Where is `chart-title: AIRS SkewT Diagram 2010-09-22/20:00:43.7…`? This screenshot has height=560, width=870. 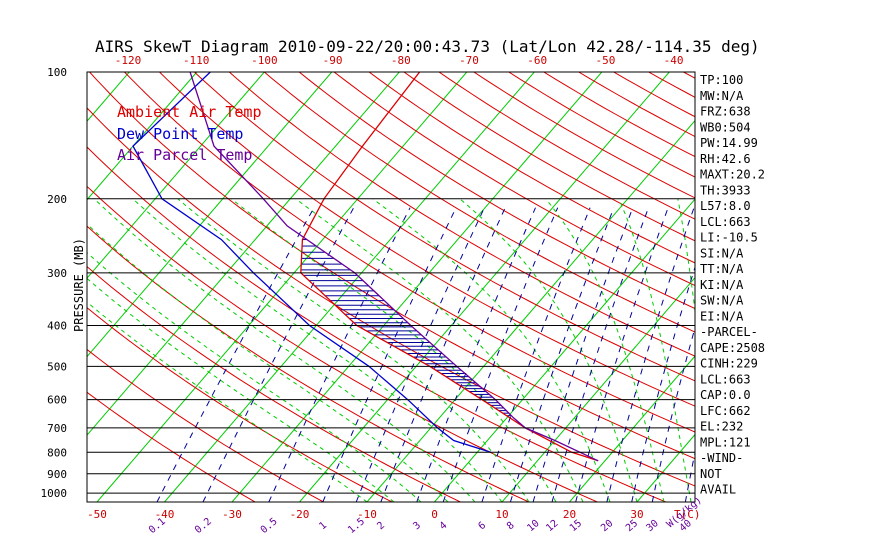 chart-title: AIRS SkewT Diagram 2010-09-22/20:00:43.7… is located at coordinates (427, 46).